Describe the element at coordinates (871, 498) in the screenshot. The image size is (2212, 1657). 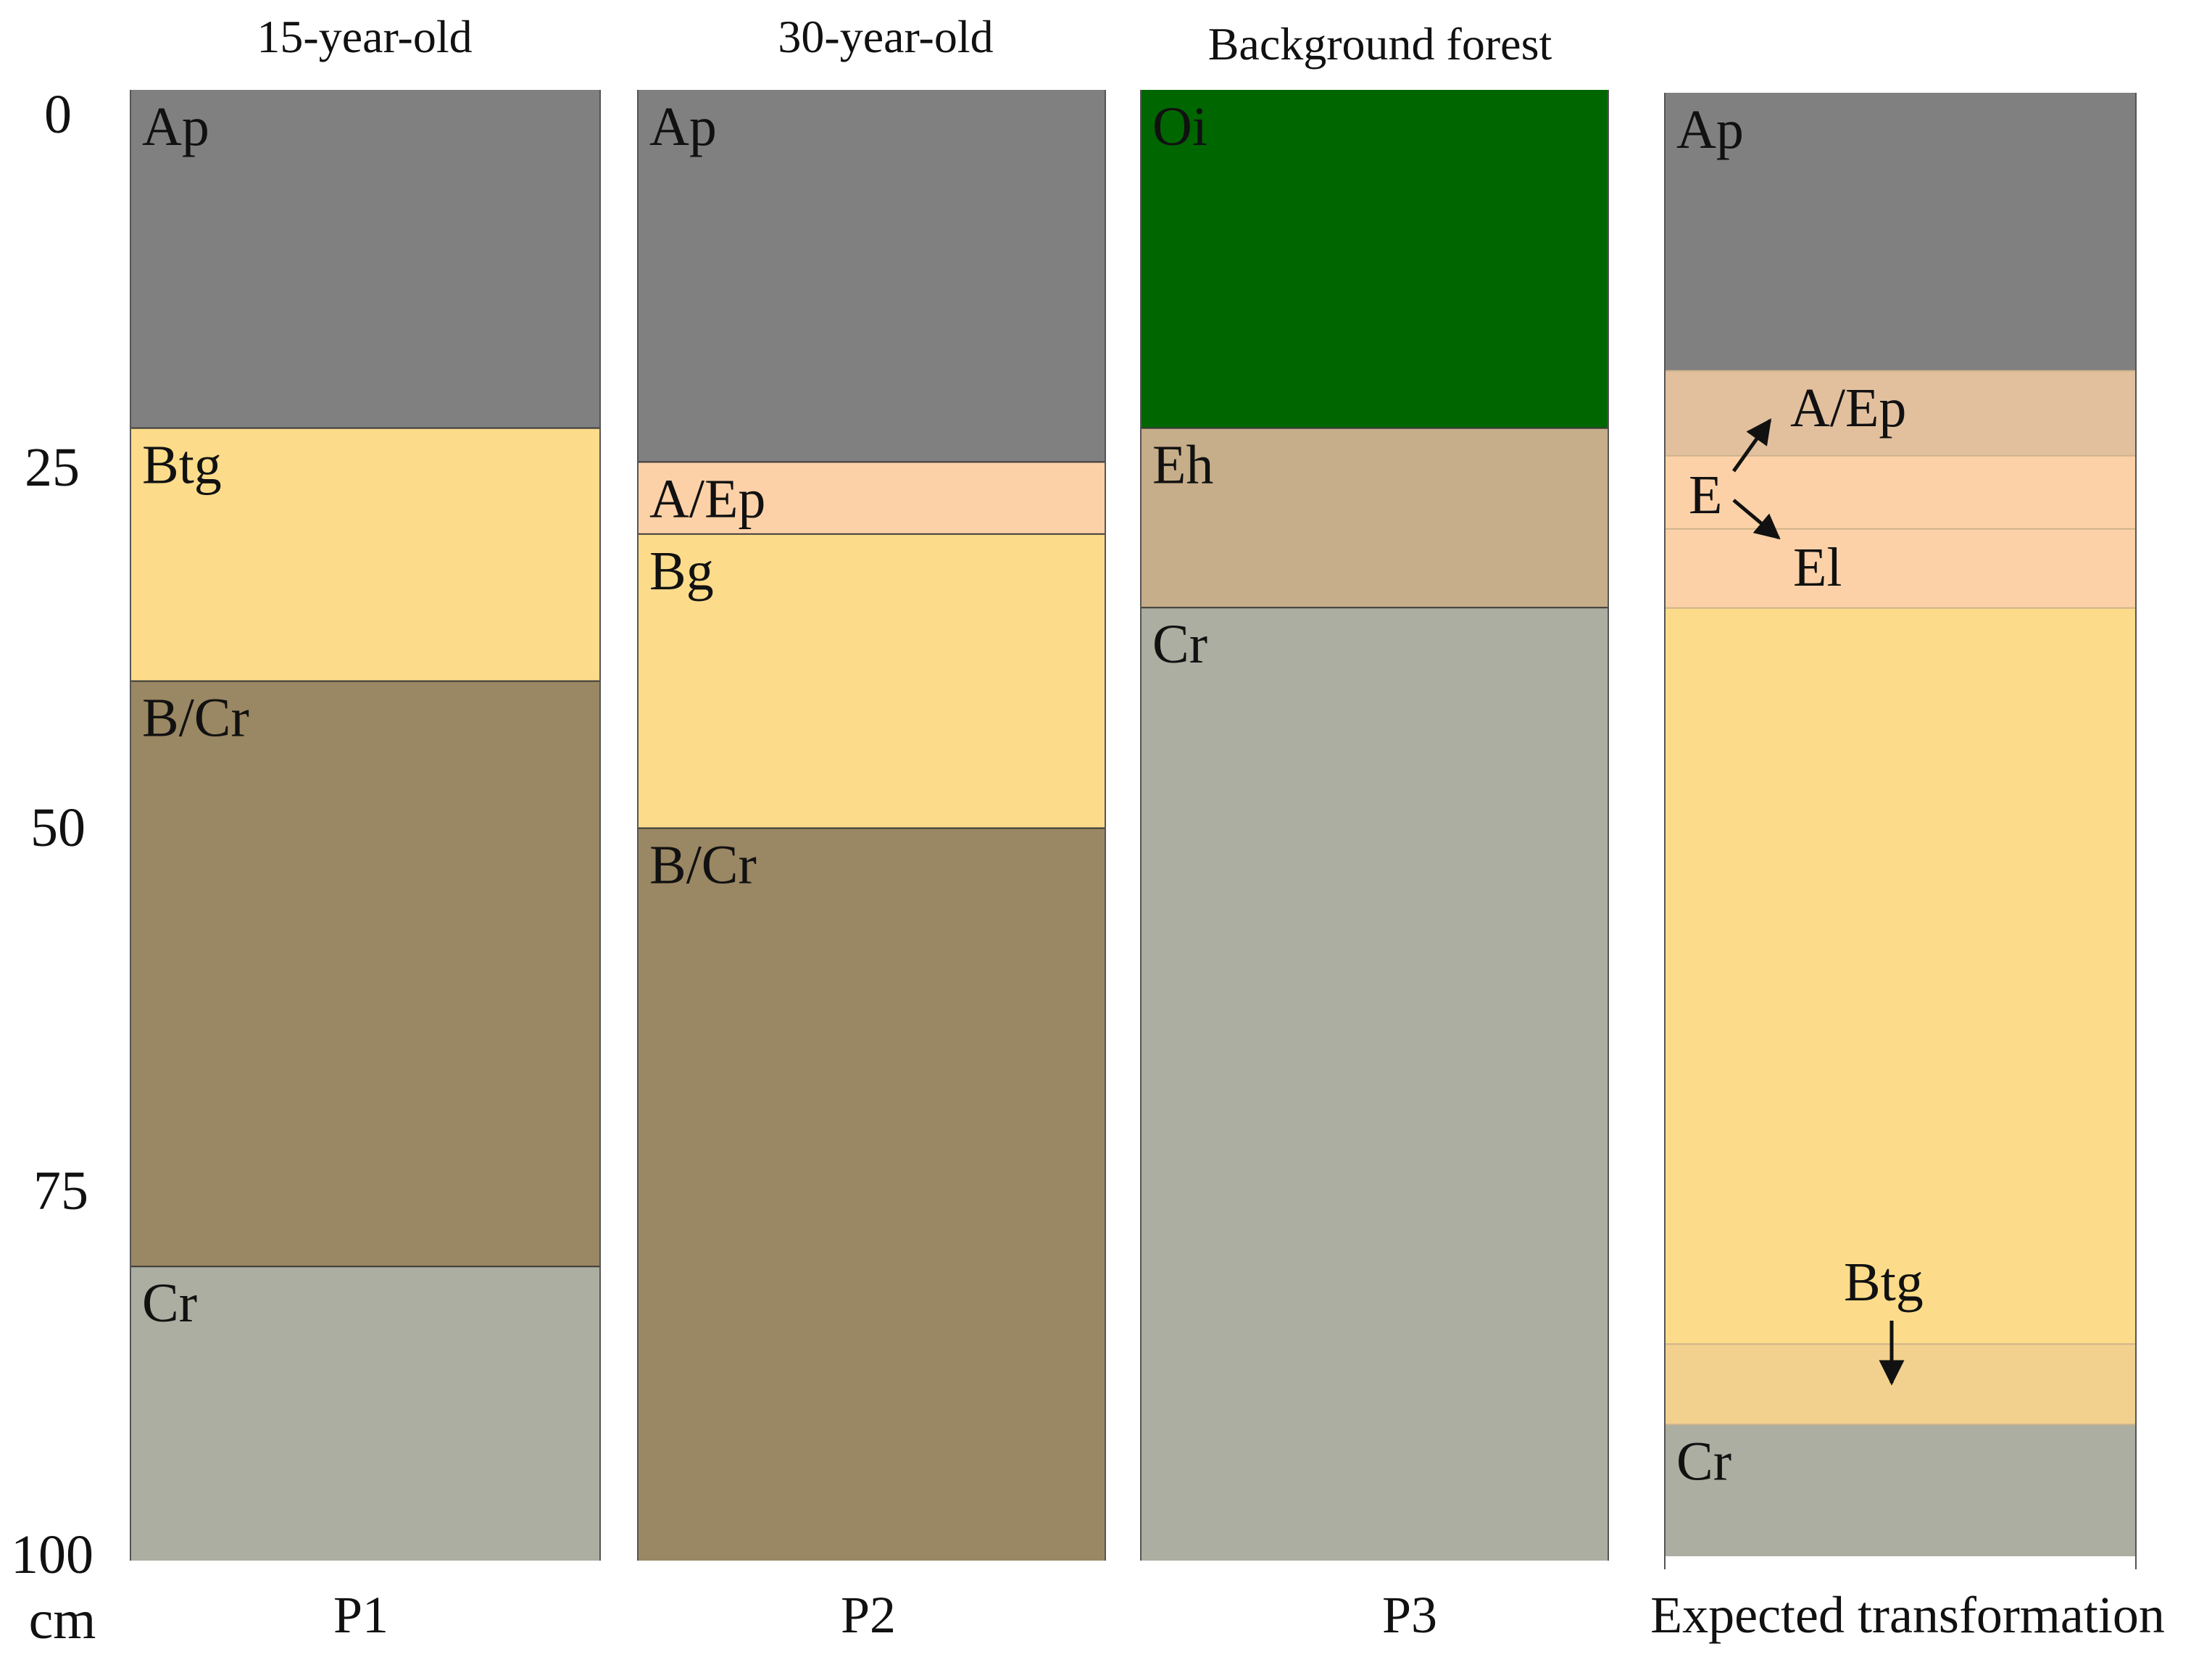
I see `horizon-p2-a-ep` at that location.